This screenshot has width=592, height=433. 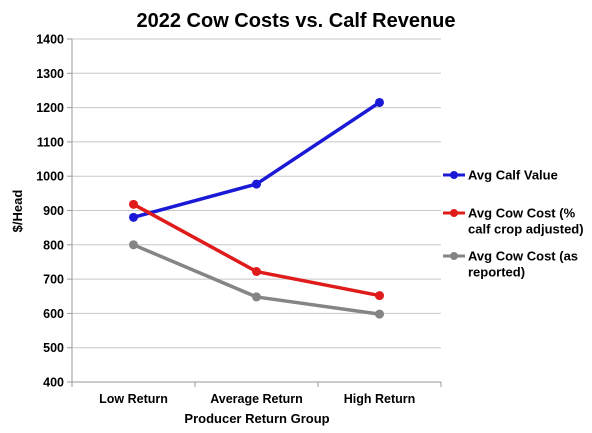 I want to click on y-tick-label: 1400, so click(x=50, y=40).